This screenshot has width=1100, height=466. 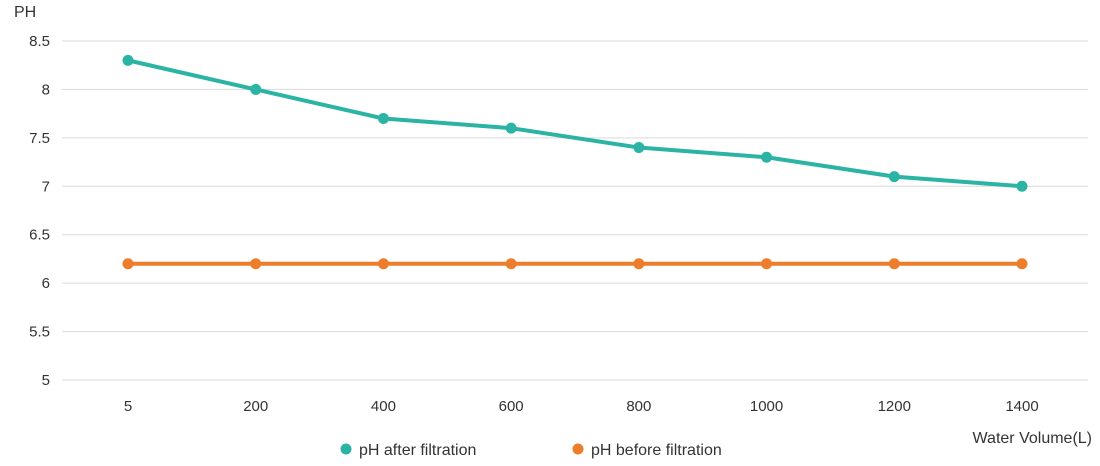 I want to click on x-tick-label: 1000, so click(x=766, y=406).